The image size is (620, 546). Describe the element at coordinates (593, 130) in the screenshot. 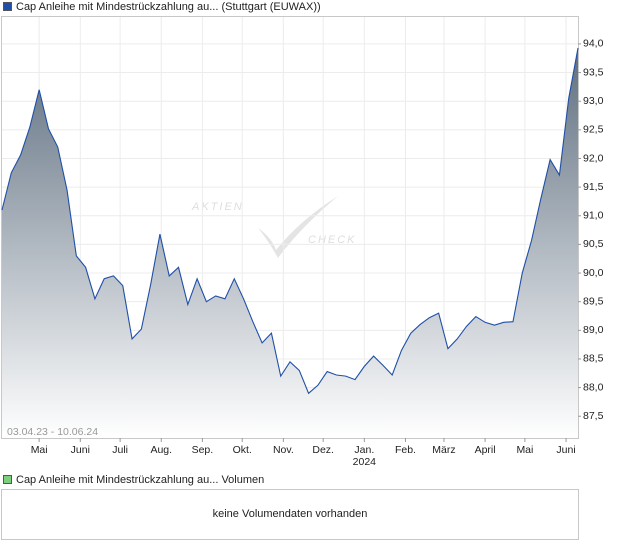

I see `y-tick-label: 92,5` at that location.